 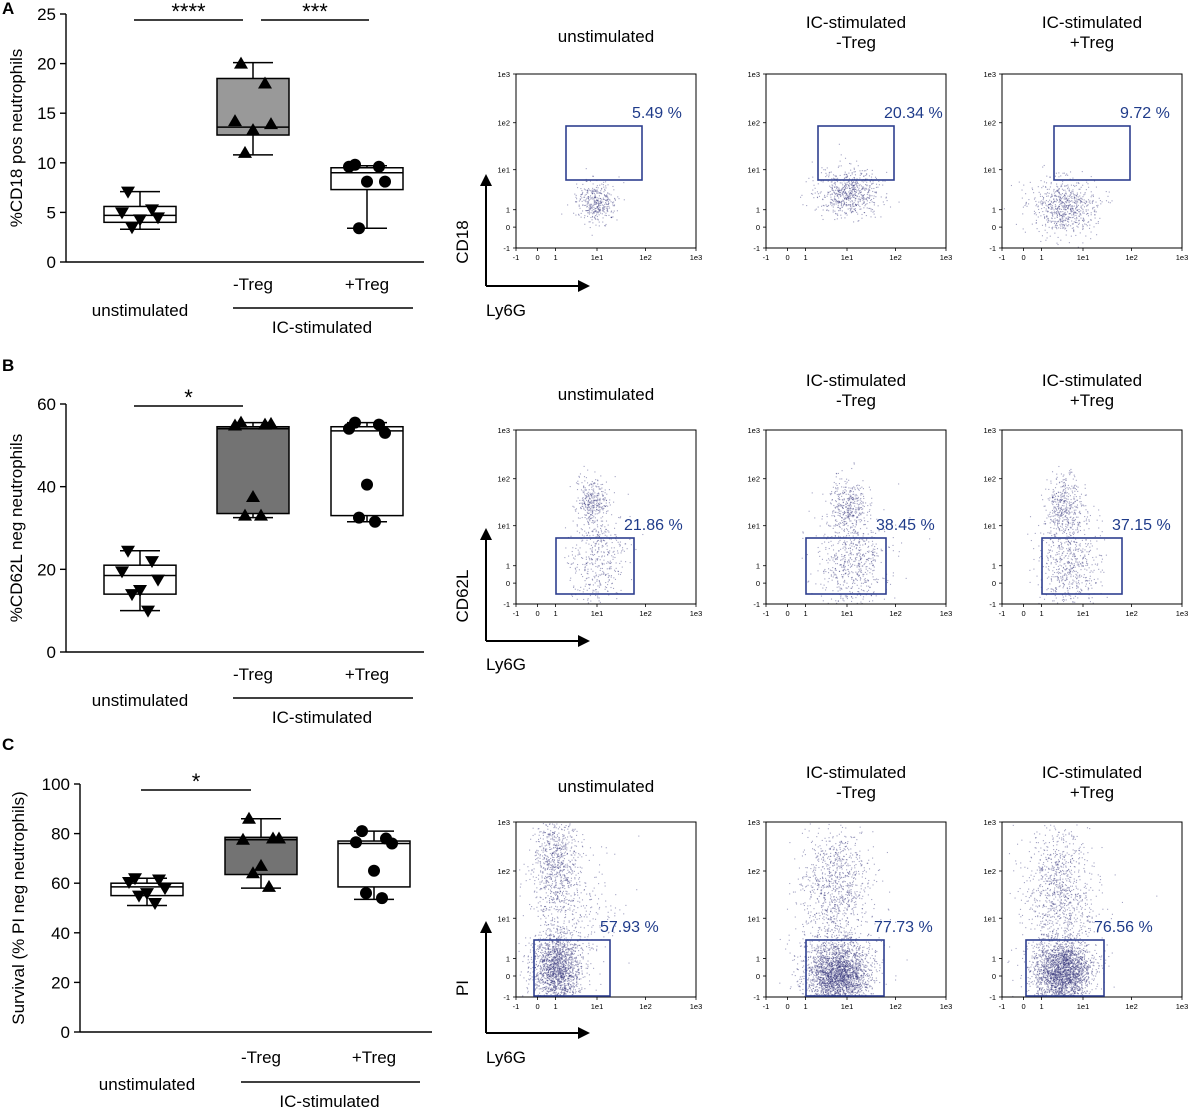 I want to click on y-tick-label: -1, so click(x=506, y=604).